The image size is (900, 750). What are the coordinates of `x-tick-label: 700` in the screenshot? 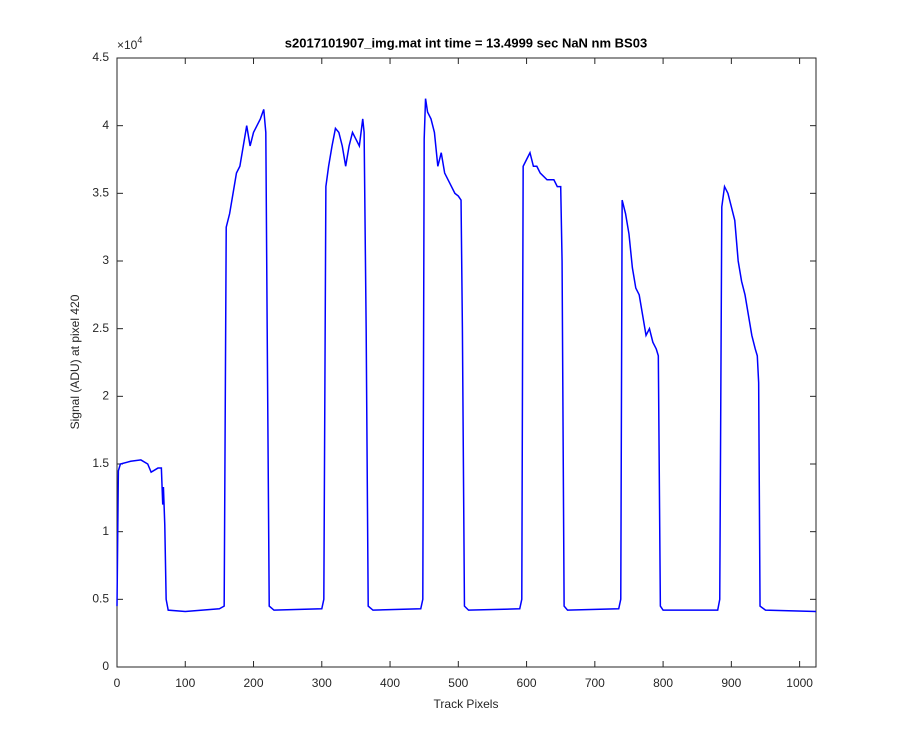 It's located at (595, 683).